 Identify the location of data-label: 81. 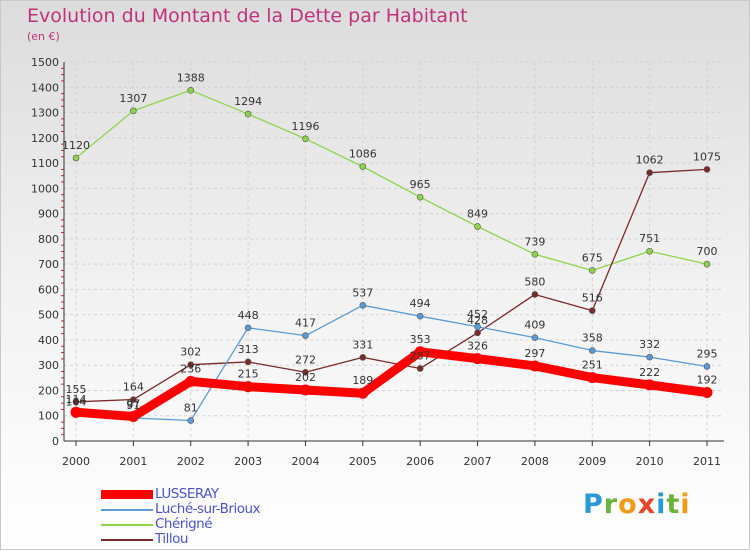
(191, 408).